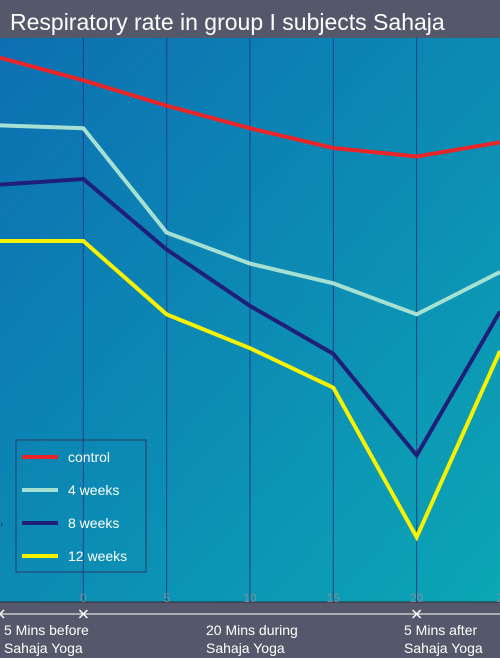 Image resolution: width=500 pixels, height=658 pixels. I want to click on x-tick-label: 15, so click(334, 598).